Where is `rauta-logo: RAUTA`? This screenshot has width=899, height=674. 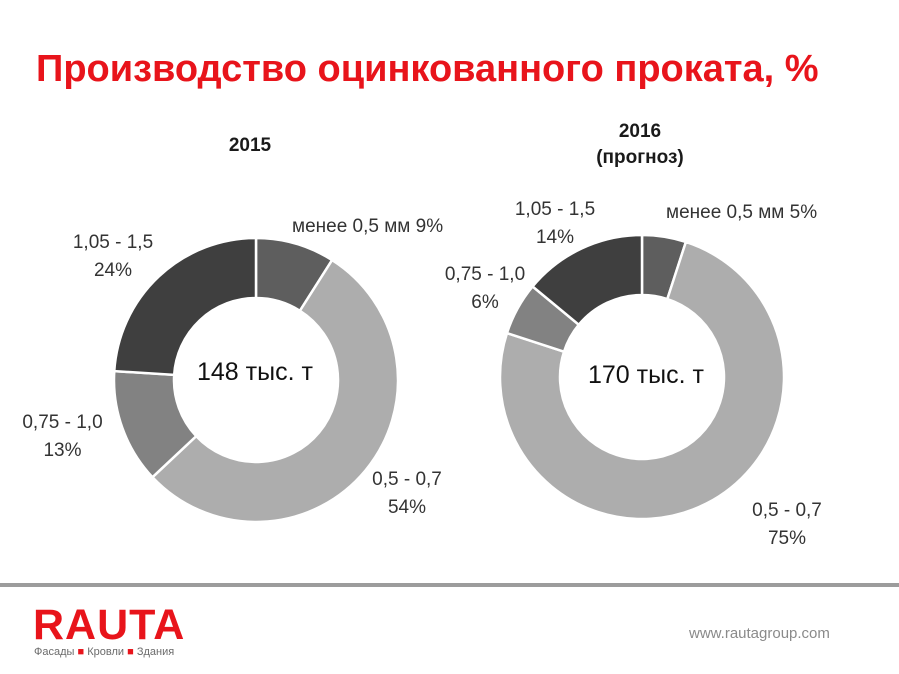
rauta-logo: RAUTA is located at coordinates (109, 625).